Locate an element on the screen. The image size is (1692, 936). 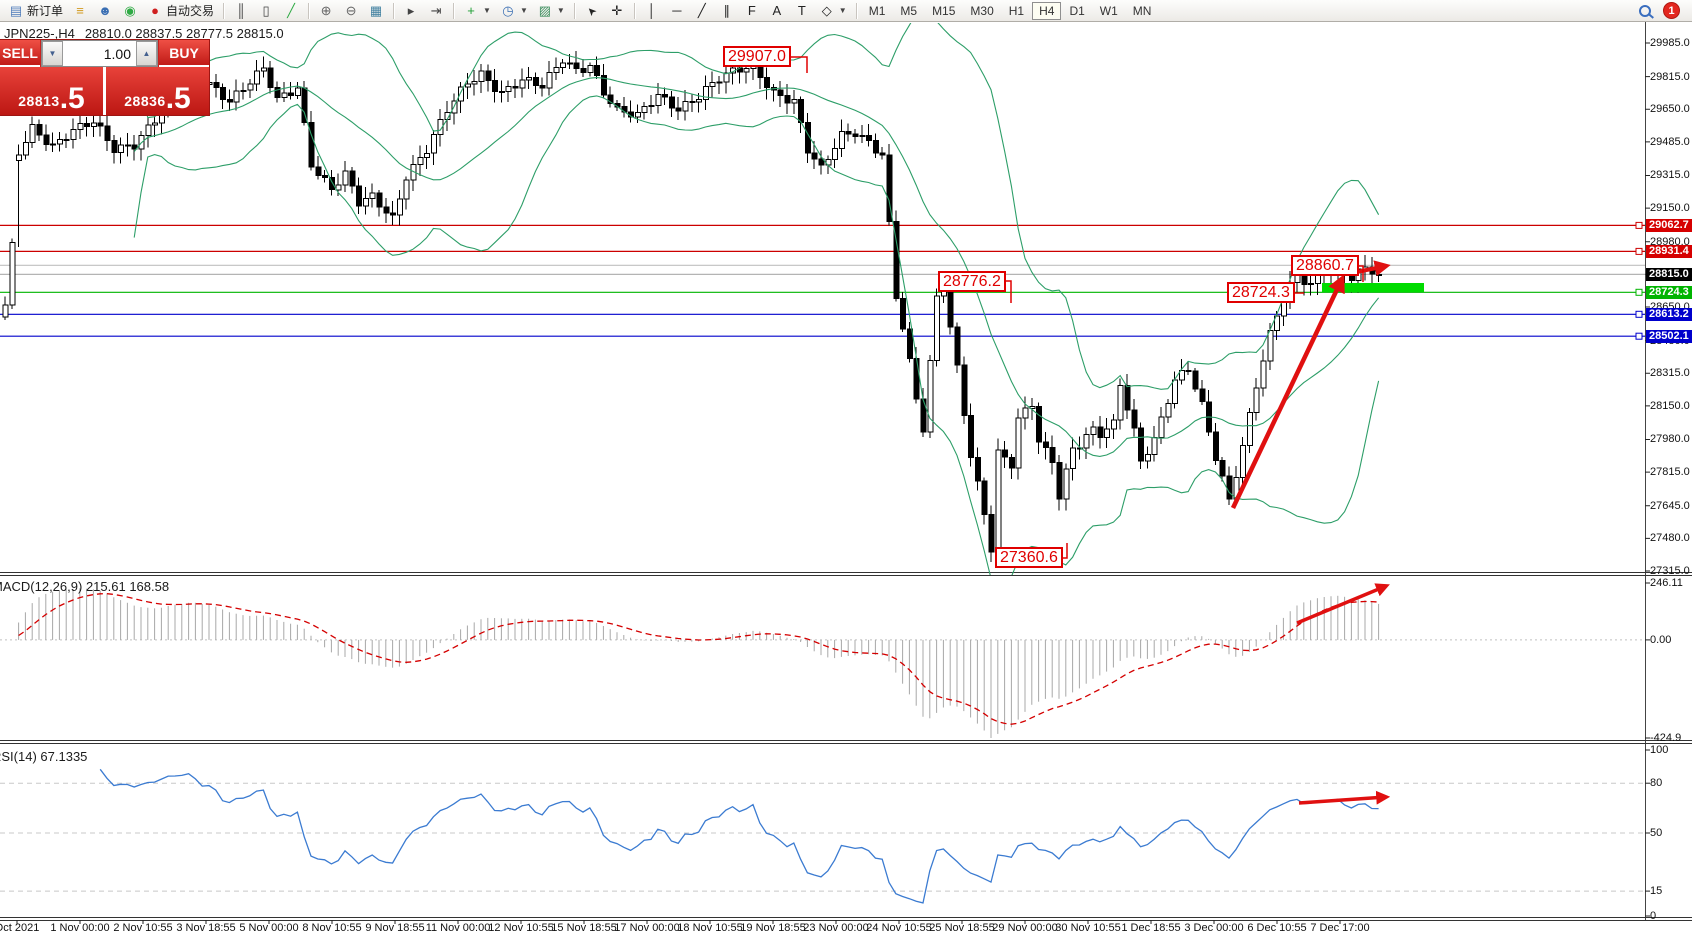
buy-button: BUY is located at coordinates (184, 53).